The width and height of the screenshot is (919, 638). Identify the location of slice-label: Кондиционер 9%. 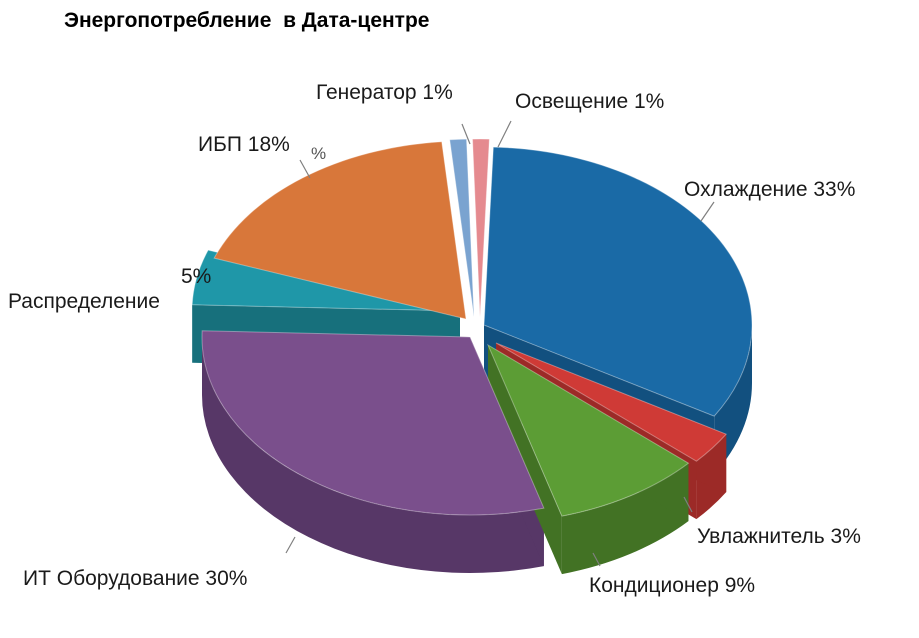
(672, 585).